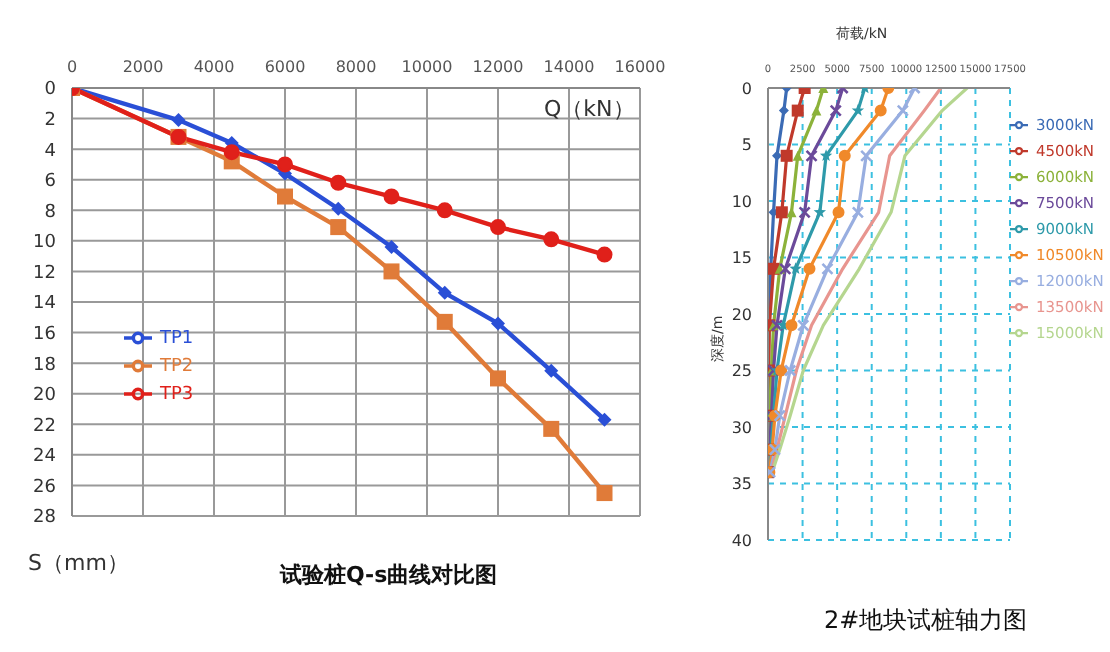  Describe the element at coordinates (177, 366) in the screenshot. I see `legend-label: TP2` at that location.